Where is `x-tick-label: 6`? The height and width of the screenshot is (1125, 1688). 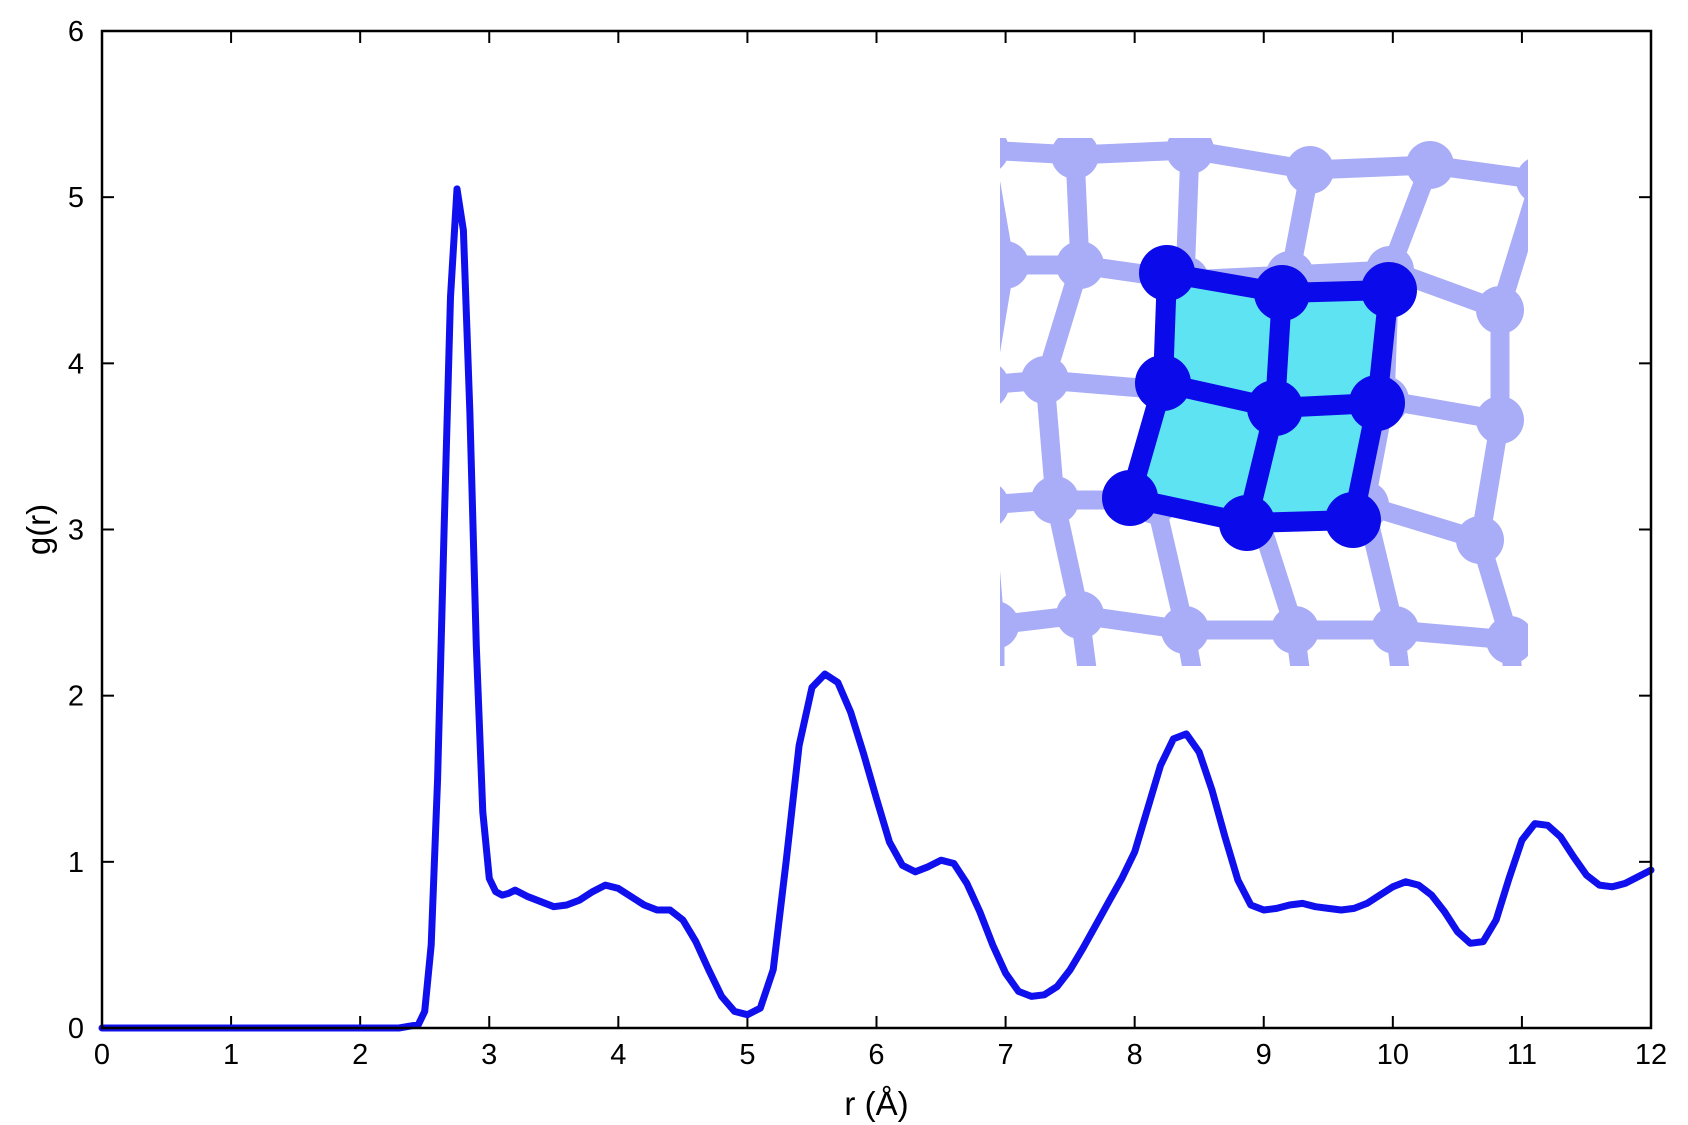
x-tick-label: 6 is located at coordinates (876, 1055).